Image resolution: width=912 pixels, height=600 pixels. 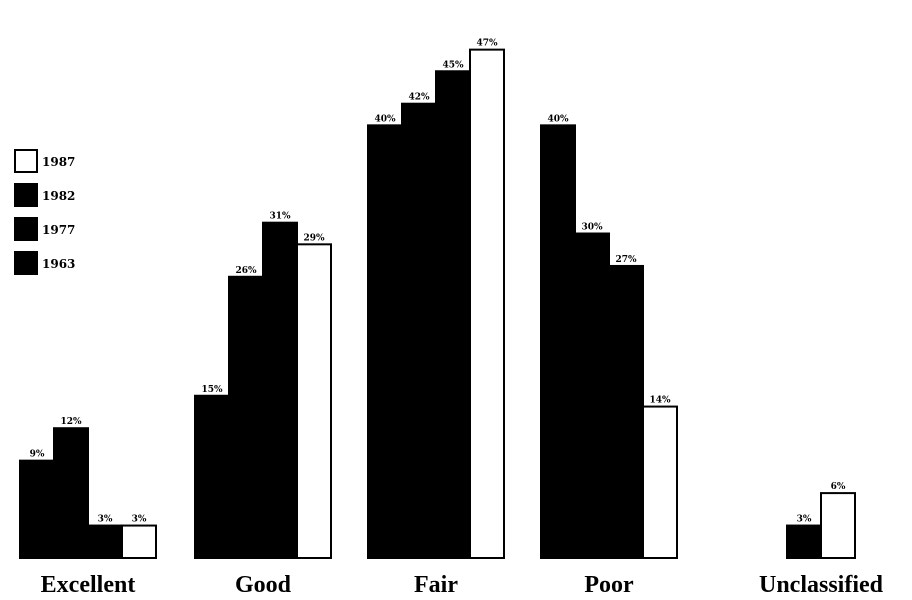 I want to click on bar-good-1987, so click(x=314, y=401).